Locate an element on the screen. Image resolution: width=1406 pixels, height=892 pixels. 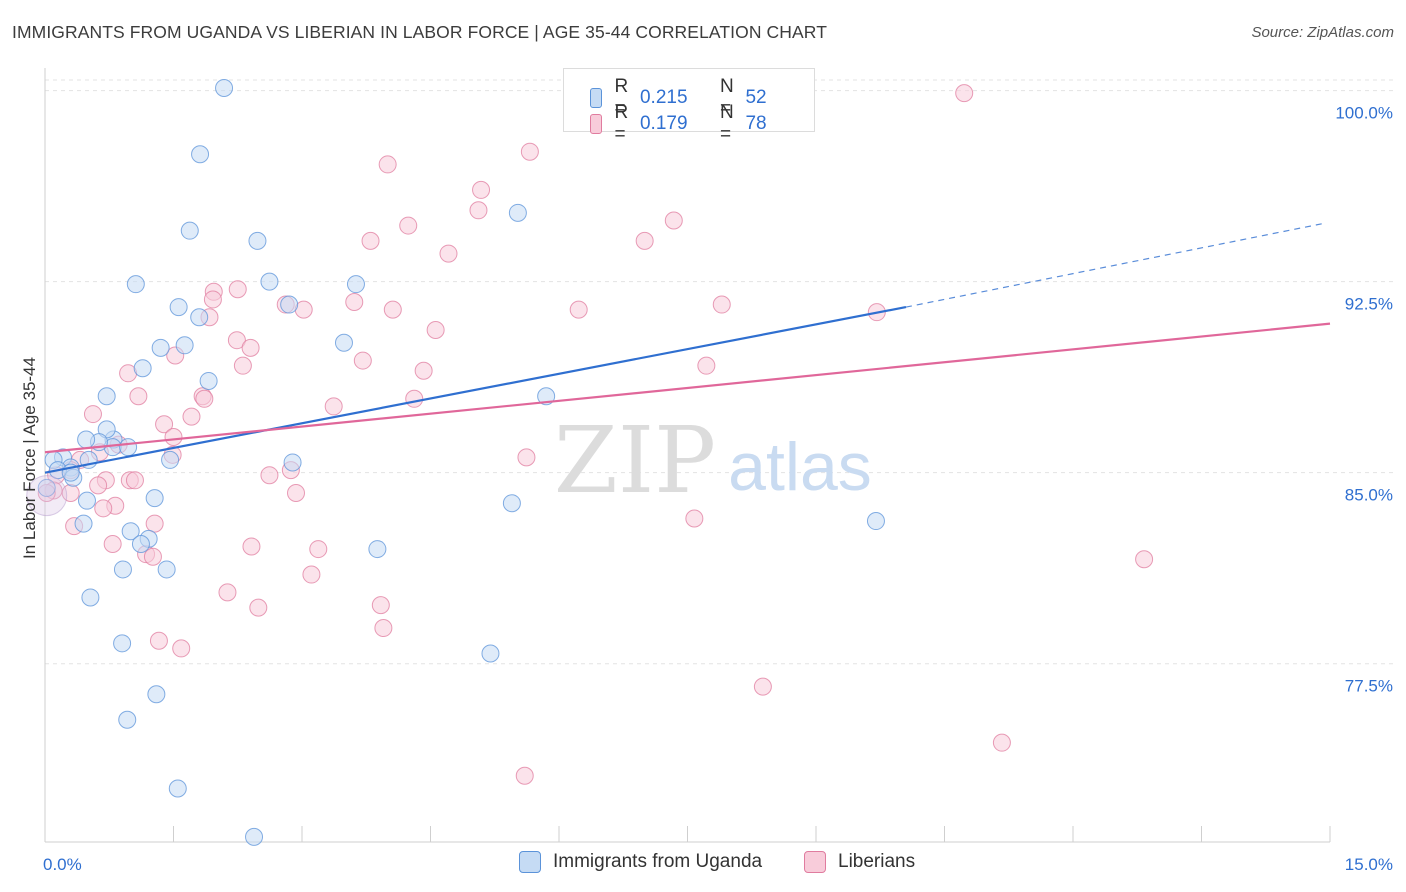
watermark-zip: ZIP is located at coordinates (635, 460).